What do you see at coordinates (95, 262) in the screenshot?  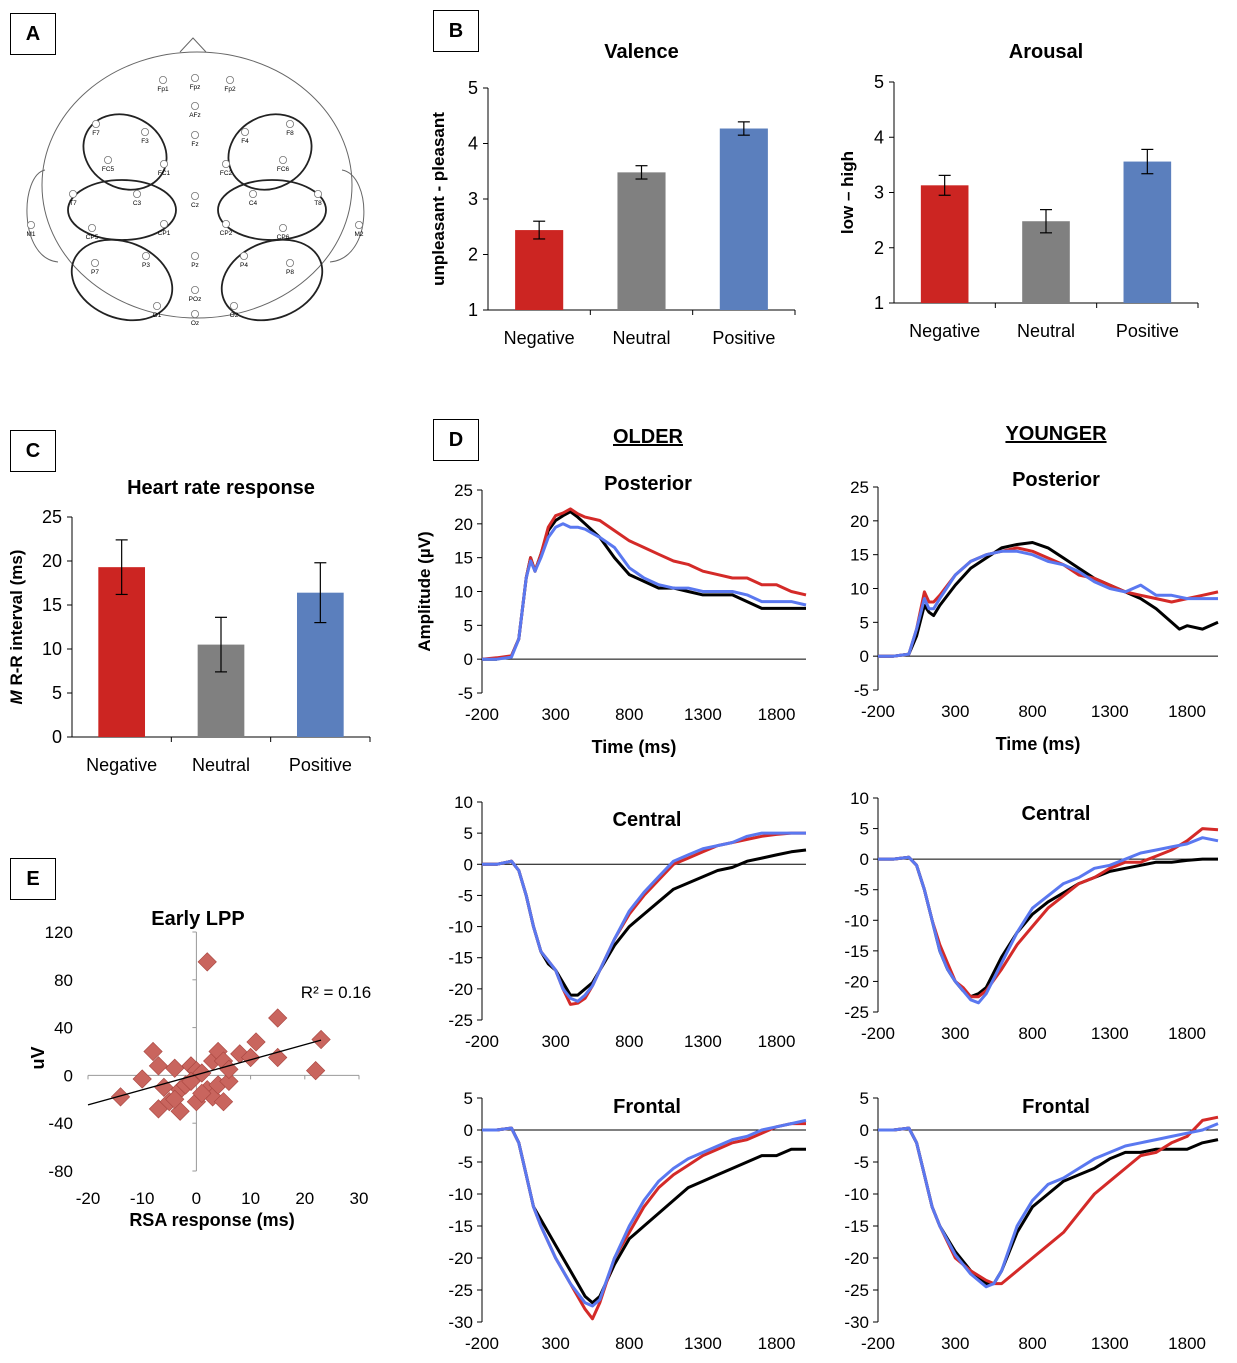 I see `electrode-p7` at bounding box center [95, 262].